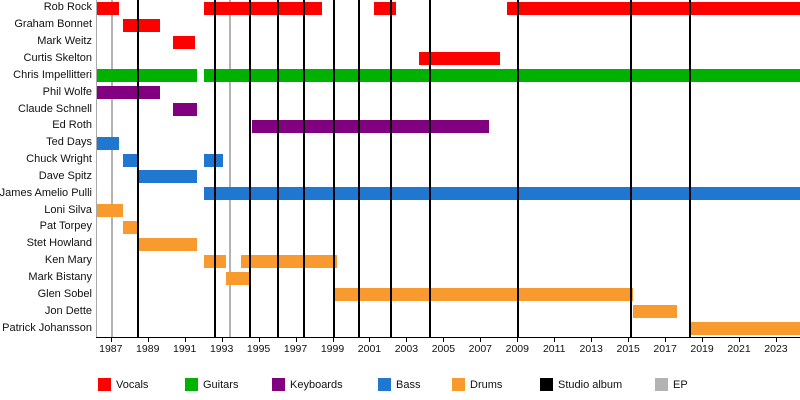 This screenshot has width=800, height=400. What do you see at coordinates (222, 339) in the screenshot?
I see `x-tick-1993` at bounding box center [222, 339].